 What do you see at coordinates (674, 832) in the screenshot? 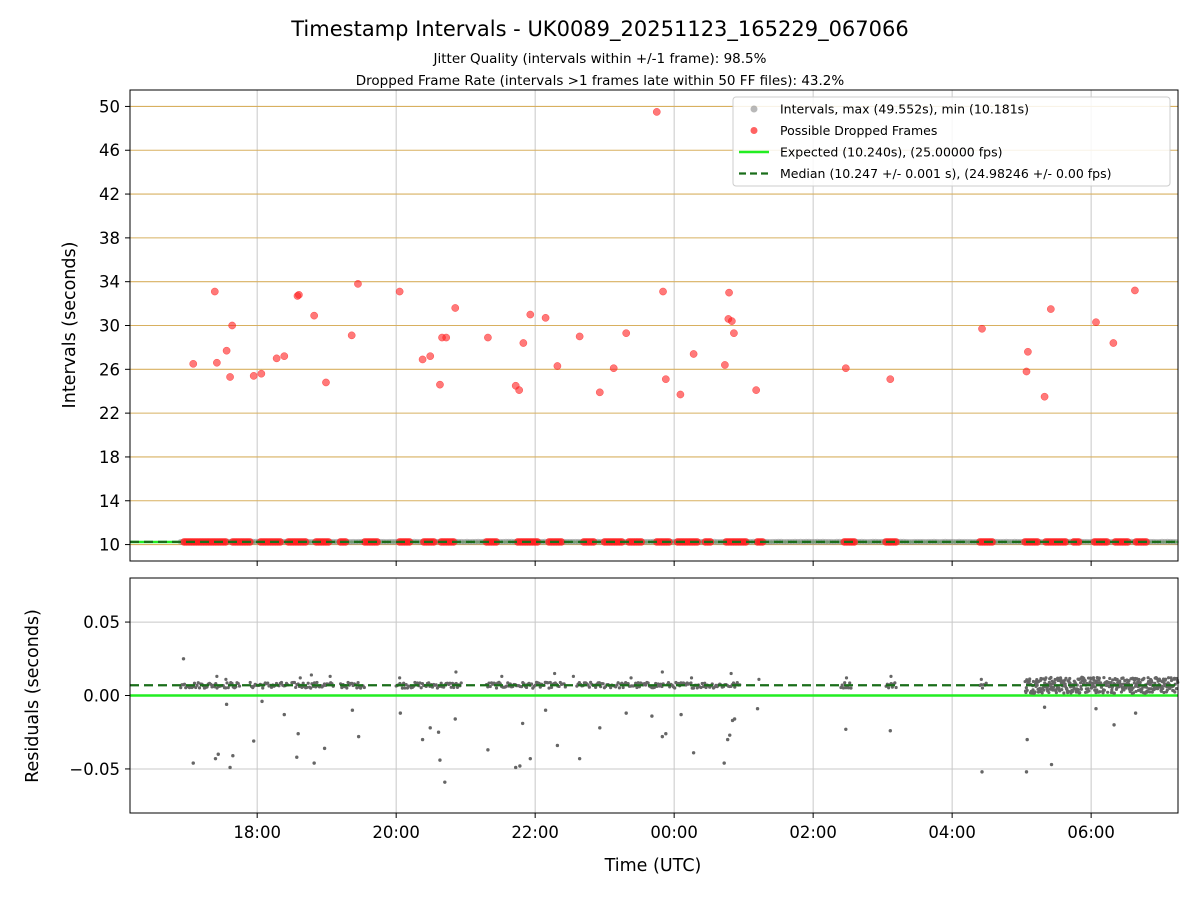
I see `x-tick-label-00:00: 00:00` at bounding box center [674, 832].